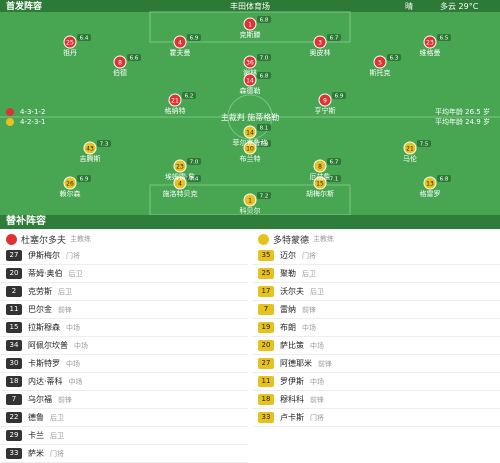 The width and height of the screenshot is (500, 463). I want to click on player-rating: 6.9, so click(84, 180).